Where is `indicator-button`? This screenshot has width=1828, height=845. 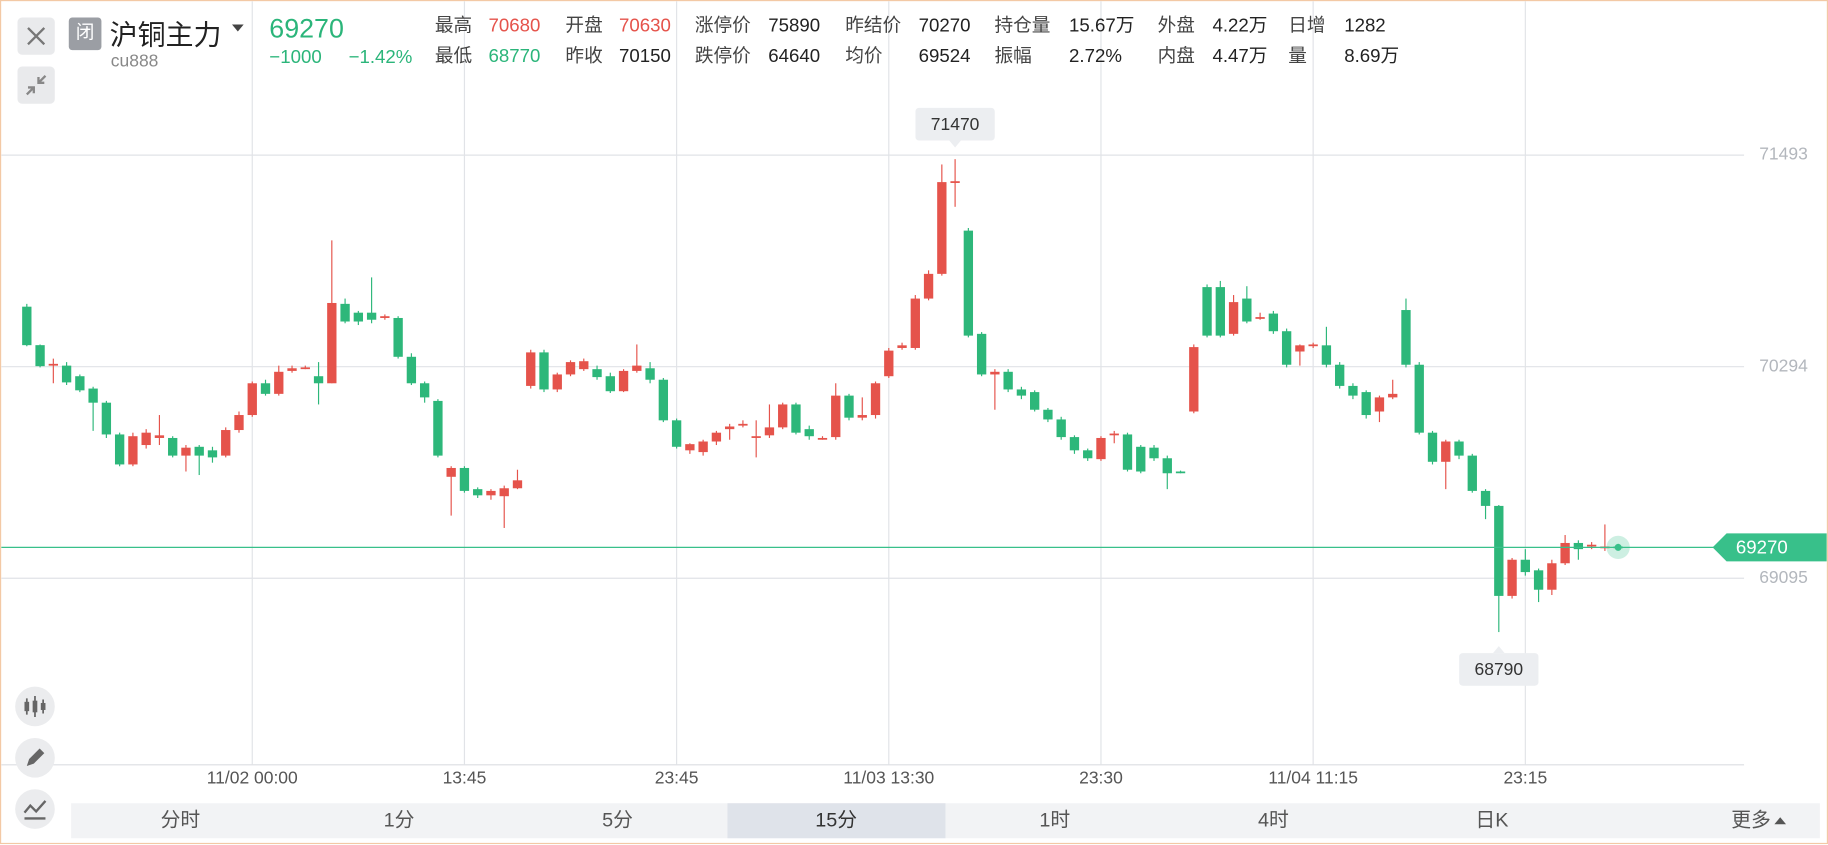
indicator-button is located at coordinates (35, 706).